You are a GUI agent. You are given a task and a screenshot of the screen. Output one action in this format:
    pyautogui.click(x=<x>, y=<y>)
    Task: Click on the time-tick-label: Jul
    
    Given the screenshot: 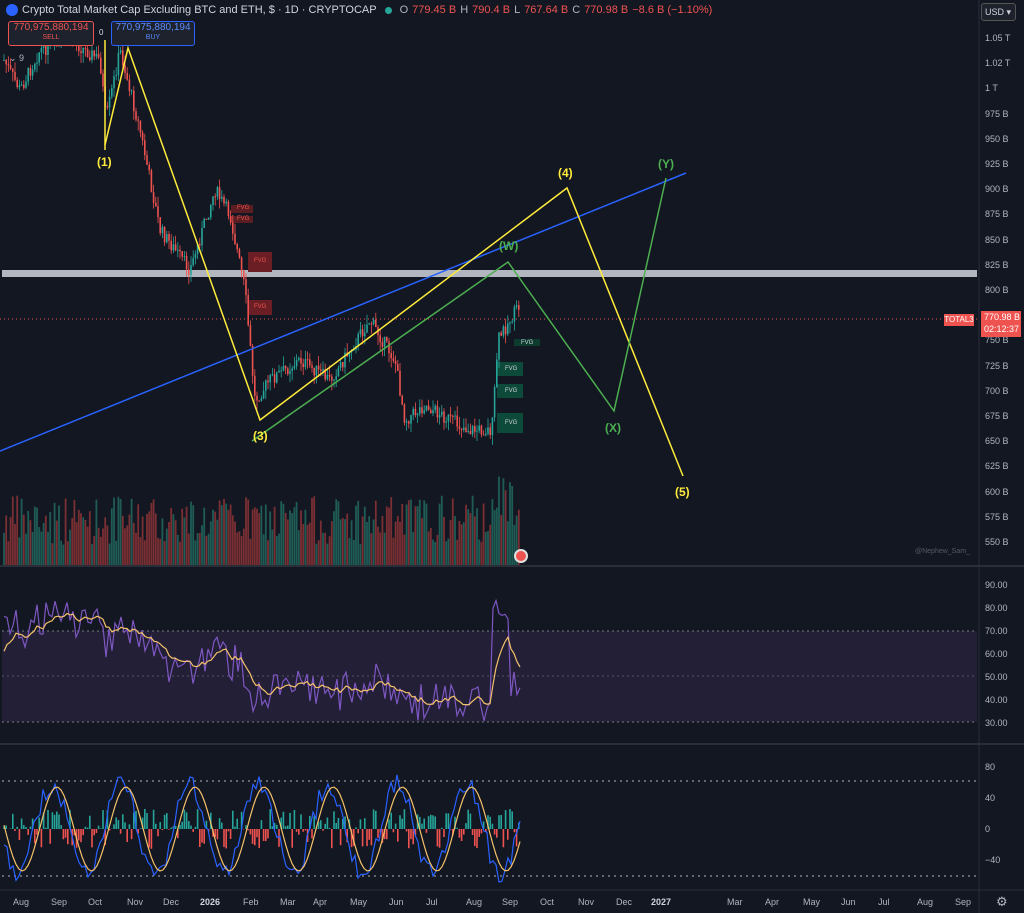 What is the action you would take?
    pyautogui.click(x=432, y=902)
    